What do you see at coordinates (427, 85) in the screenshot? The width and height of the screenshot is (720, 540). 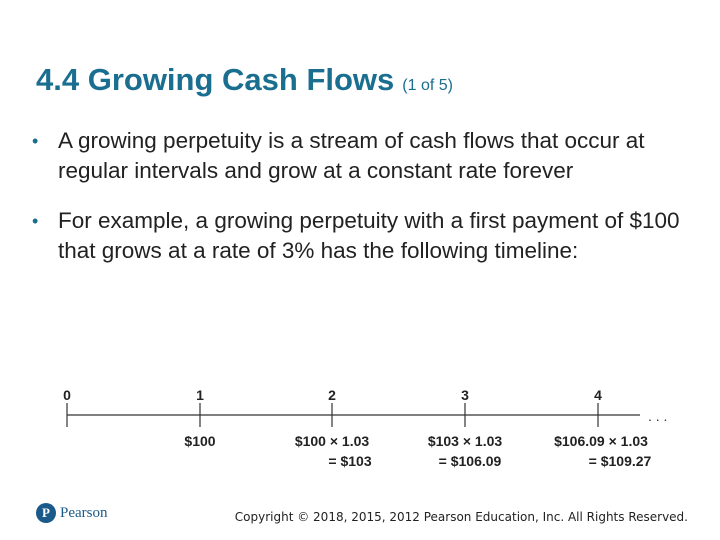 I see `slide-title-suffix: (1 of 5)` at bounding box center [427, 85].